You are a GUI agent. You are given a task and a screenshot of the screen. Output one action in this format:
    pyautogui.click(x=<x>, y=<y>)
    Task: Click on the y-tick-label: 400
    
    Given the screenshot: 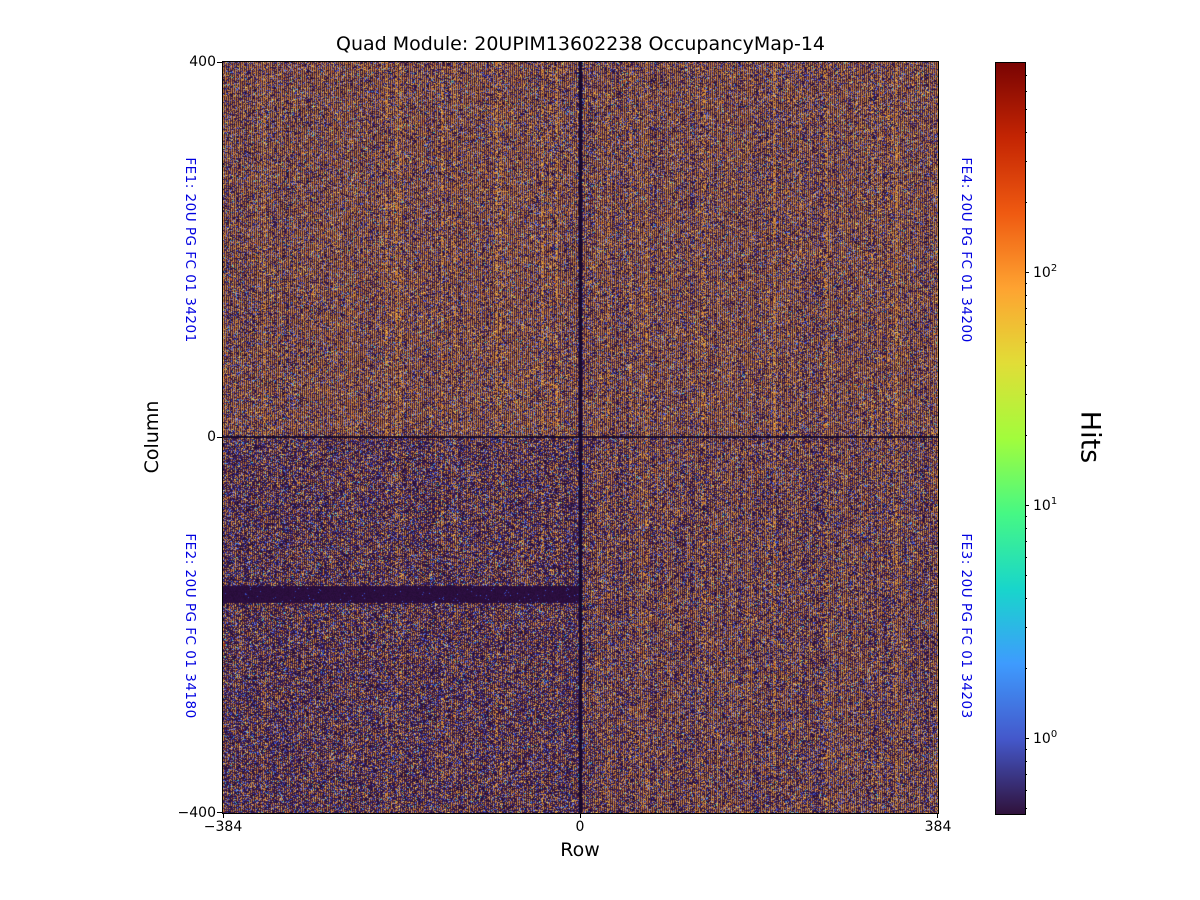 What is the action you would take?
    pyautogui.click(x=202, y=62)
    